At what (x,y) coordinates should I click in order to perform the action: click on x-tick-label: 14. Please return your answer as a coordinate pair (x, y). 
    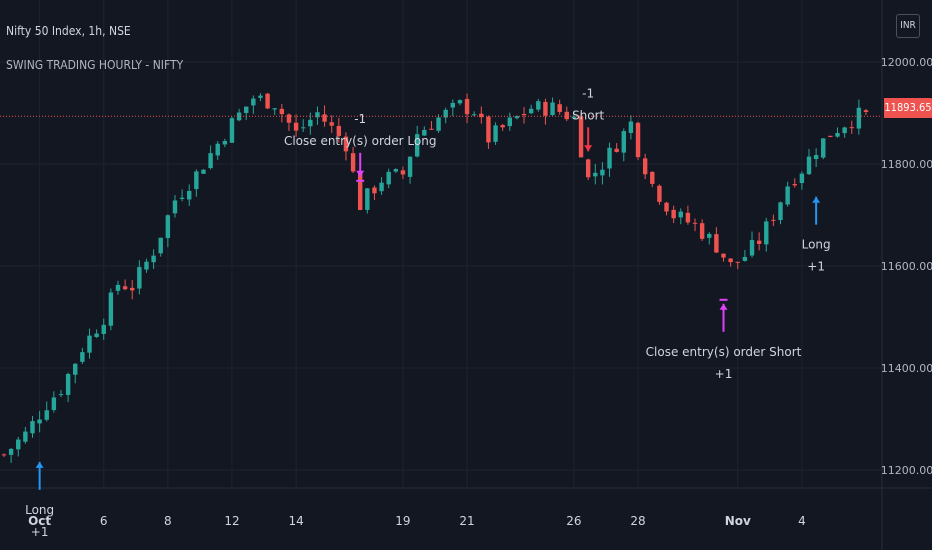
    Looking at the image, I should click on (295, 521).